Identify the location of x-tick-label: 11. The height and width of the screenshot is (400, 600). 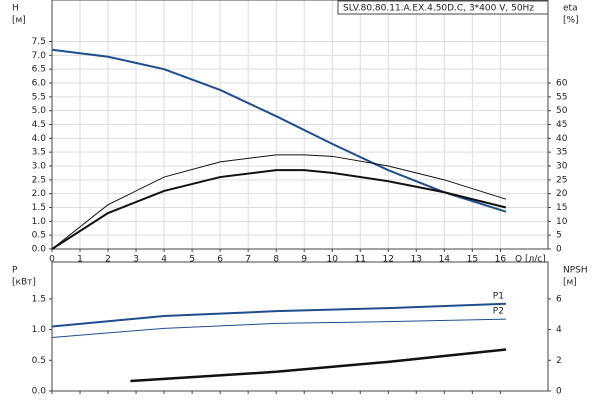
(360, 260).